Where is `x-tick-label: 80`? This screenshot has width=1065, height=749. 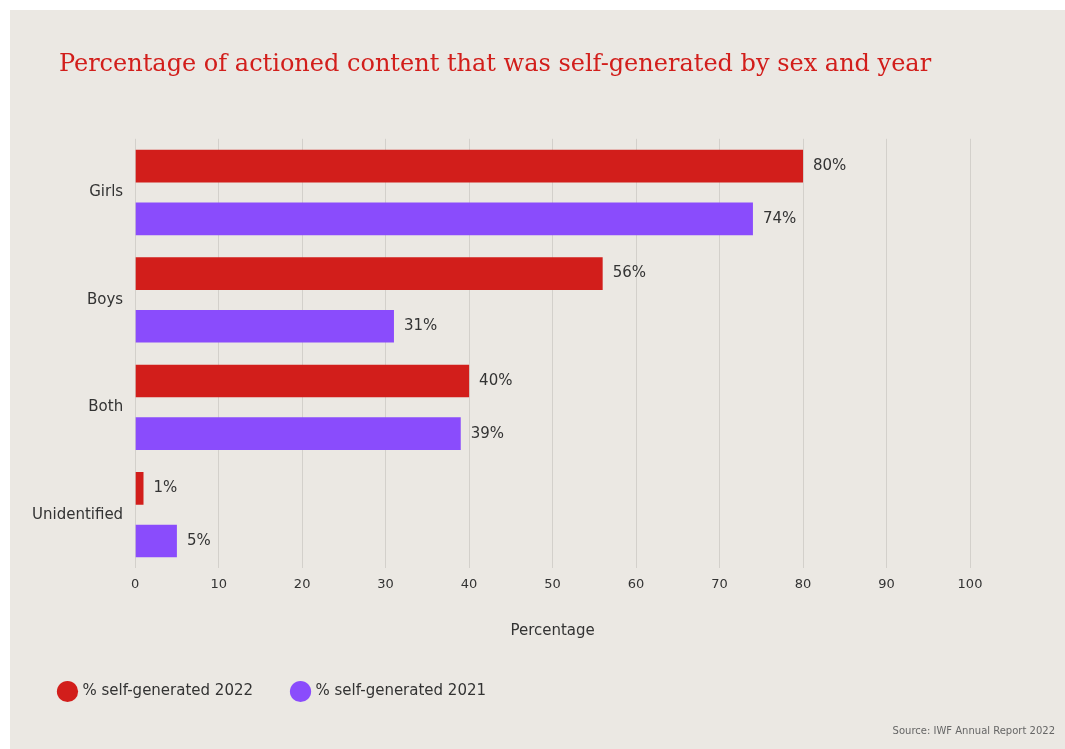
x-tick-label: 80 is located at coordinates (803, 583).